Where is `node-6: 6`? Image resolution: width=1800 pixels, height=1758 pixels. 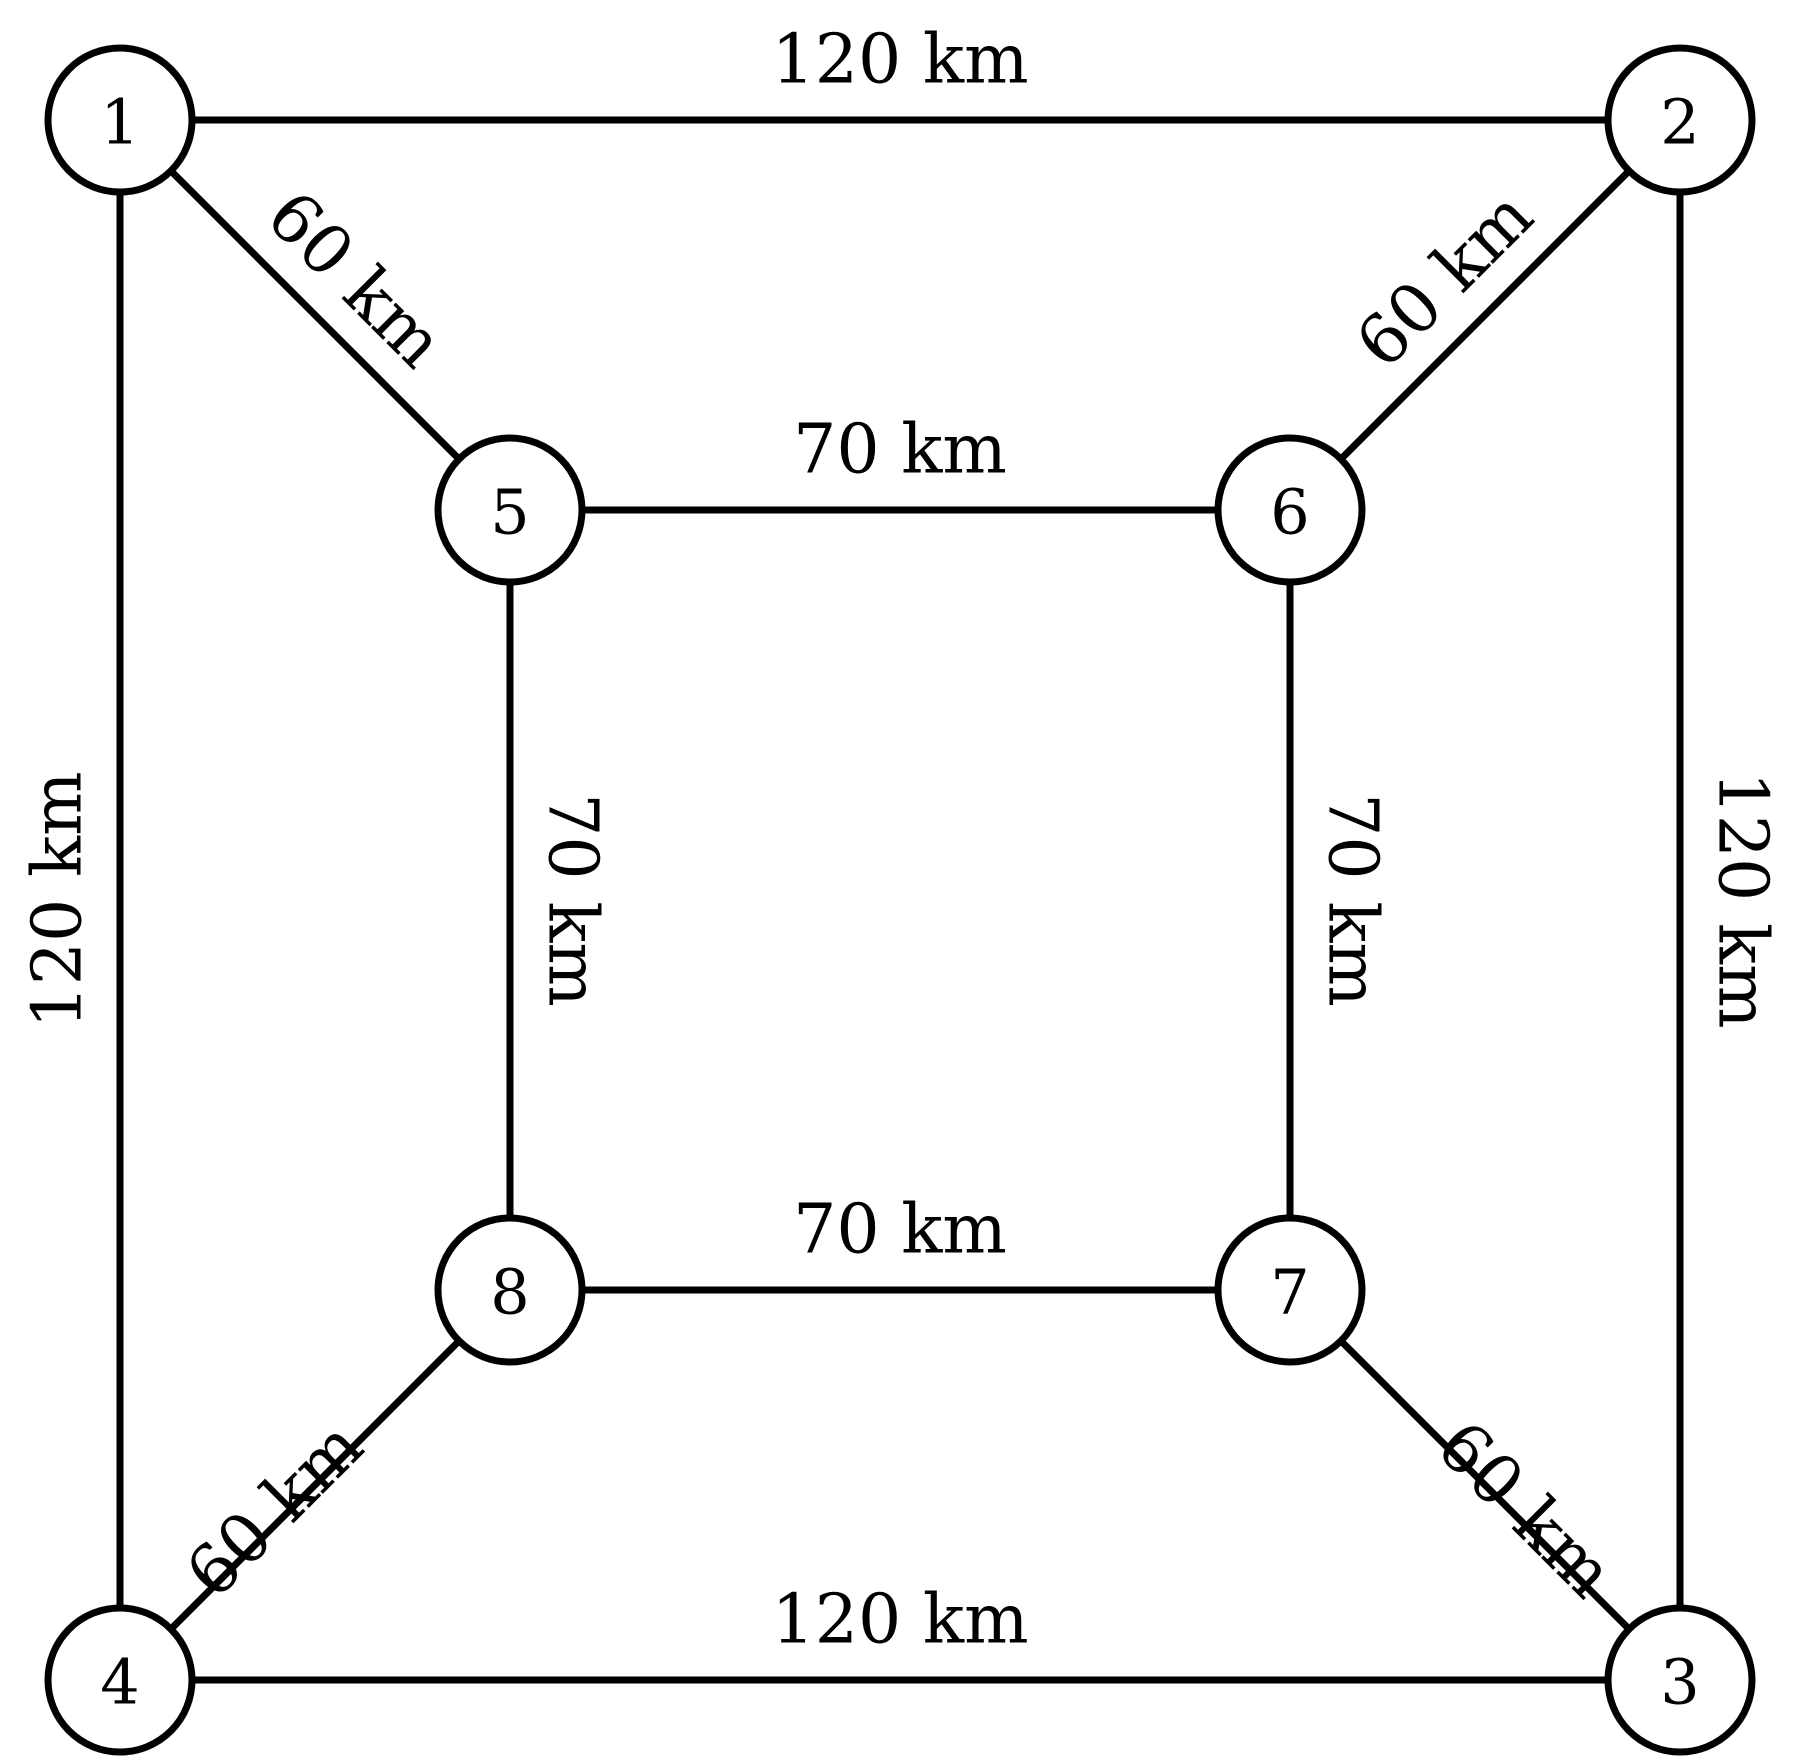
node-6: 6 is located at coordinates (1290, 510).